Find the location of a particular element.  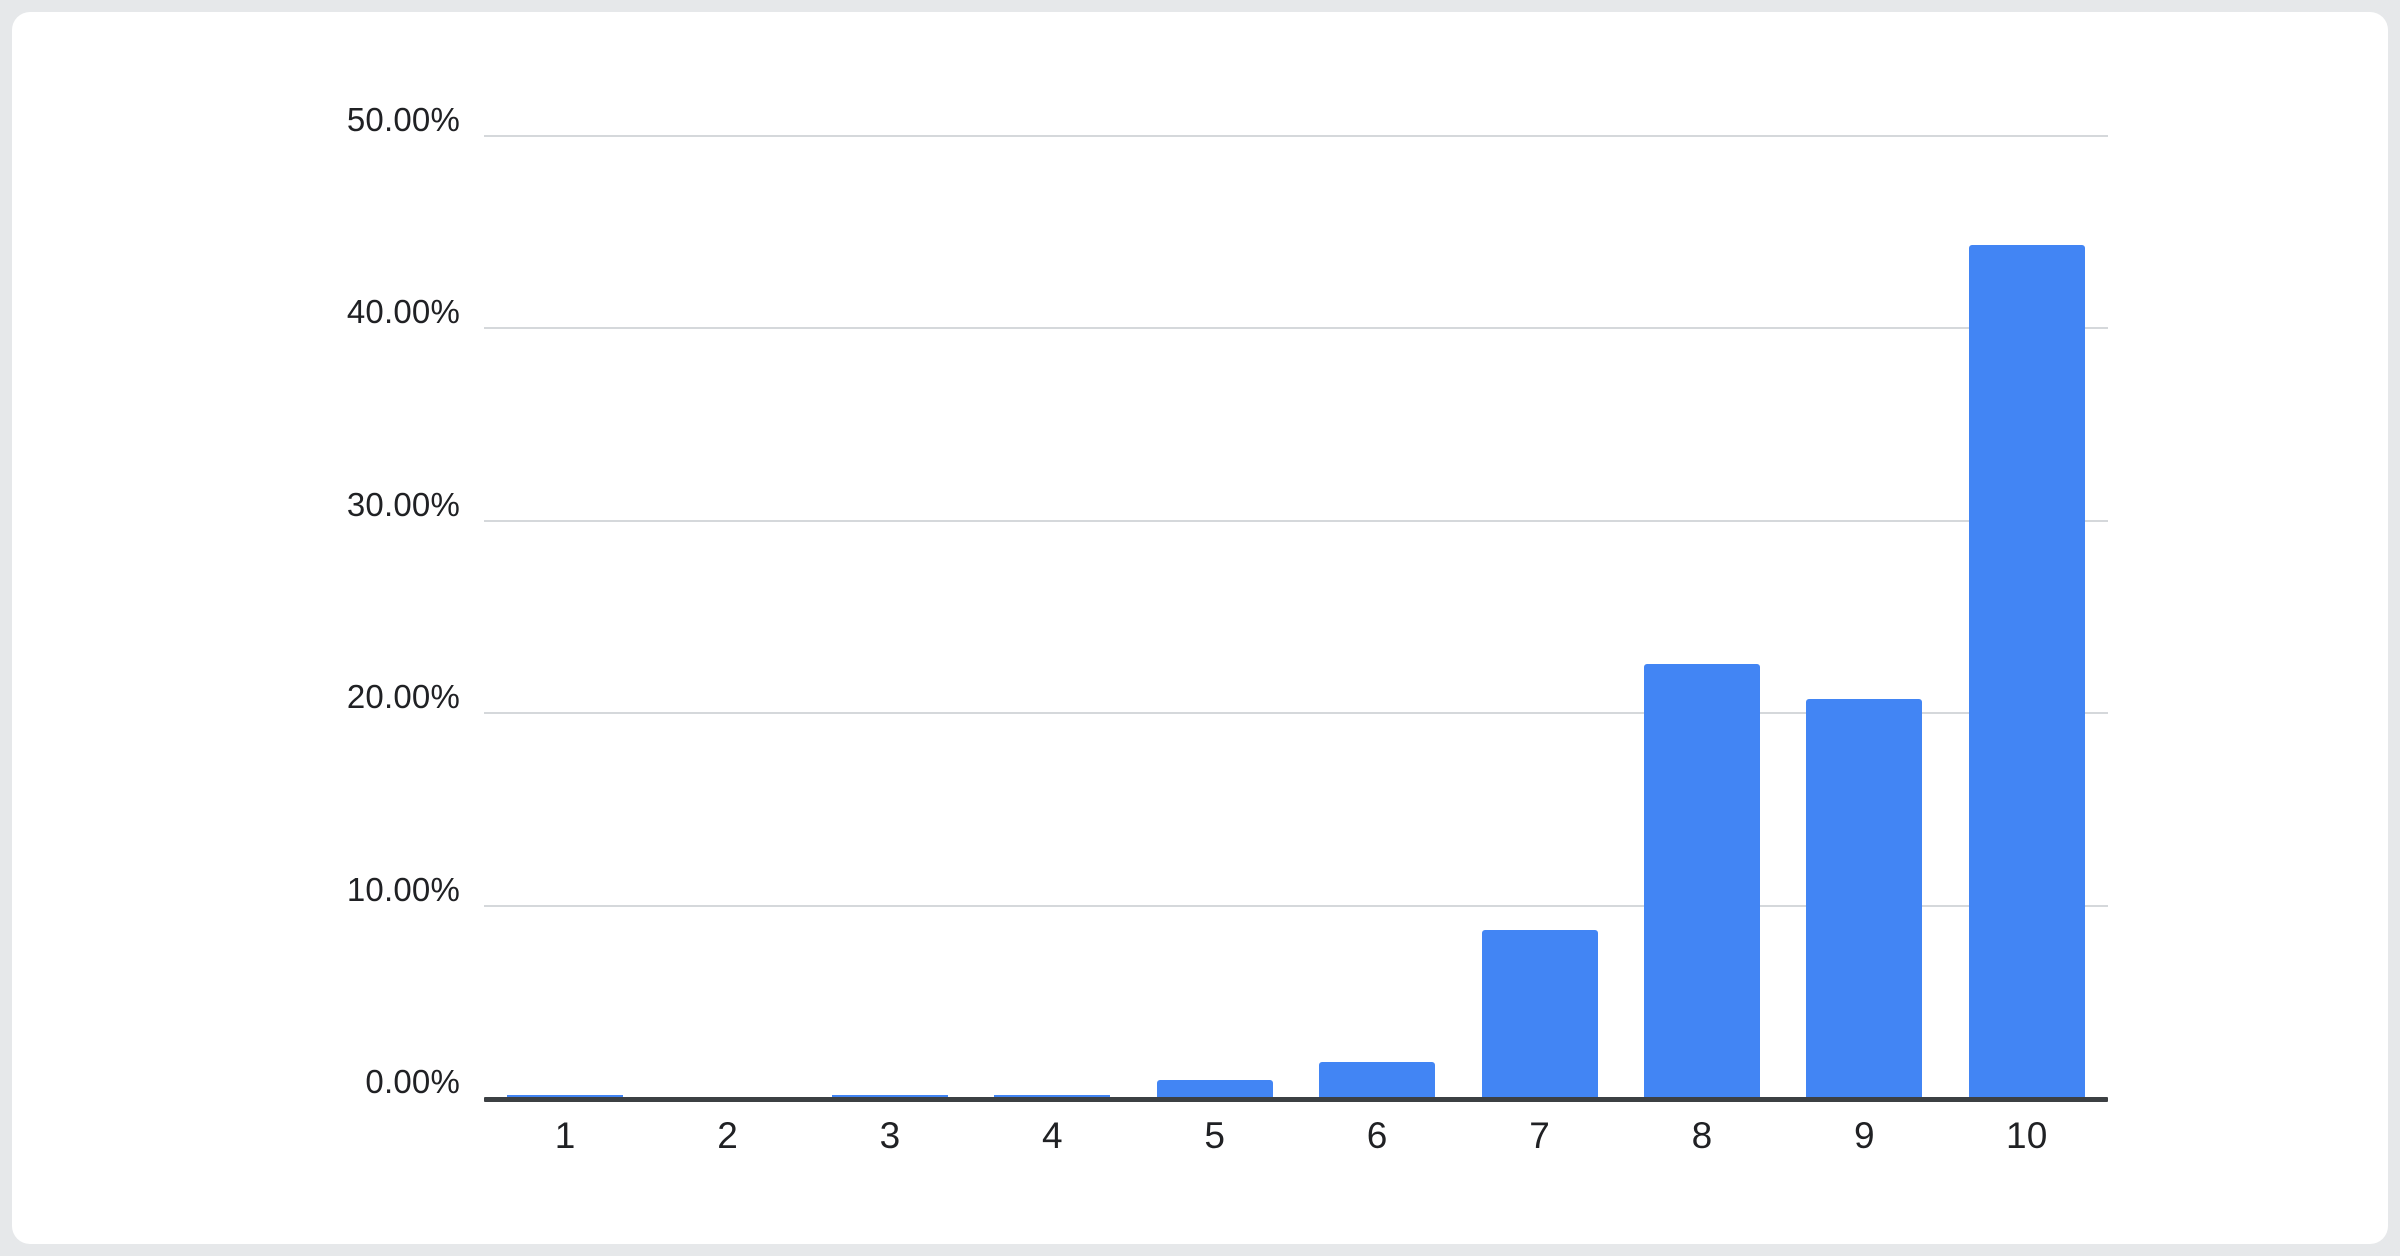

x-tick-label: 3 is located at coordinates (890, 1135).